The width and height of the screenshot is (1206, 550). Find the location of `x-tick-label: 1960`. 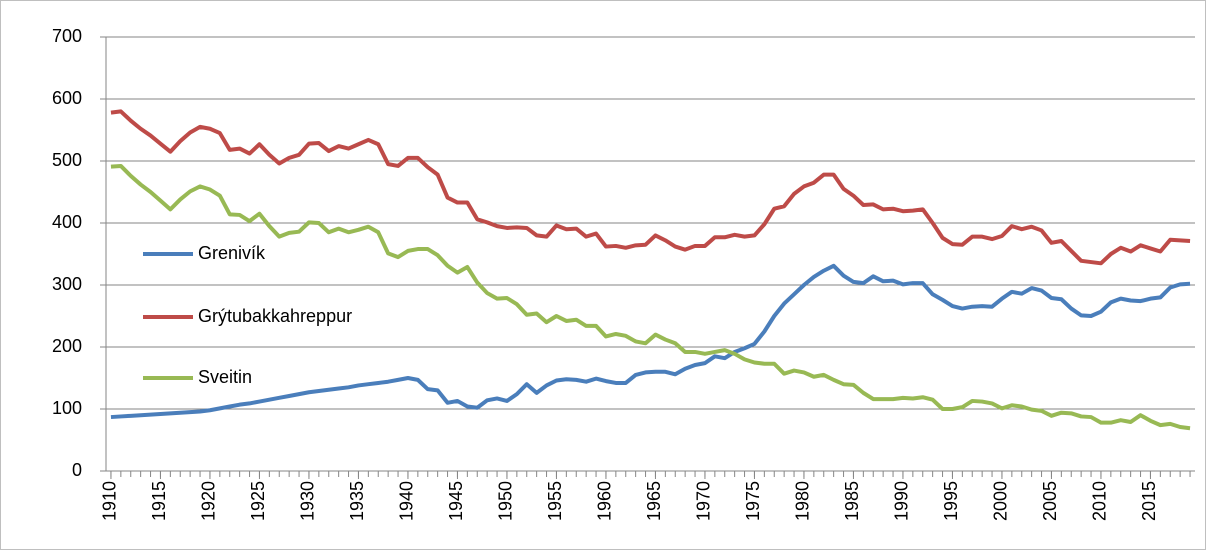

x-tick-label: 1960 is located at coordinates (605, 501).